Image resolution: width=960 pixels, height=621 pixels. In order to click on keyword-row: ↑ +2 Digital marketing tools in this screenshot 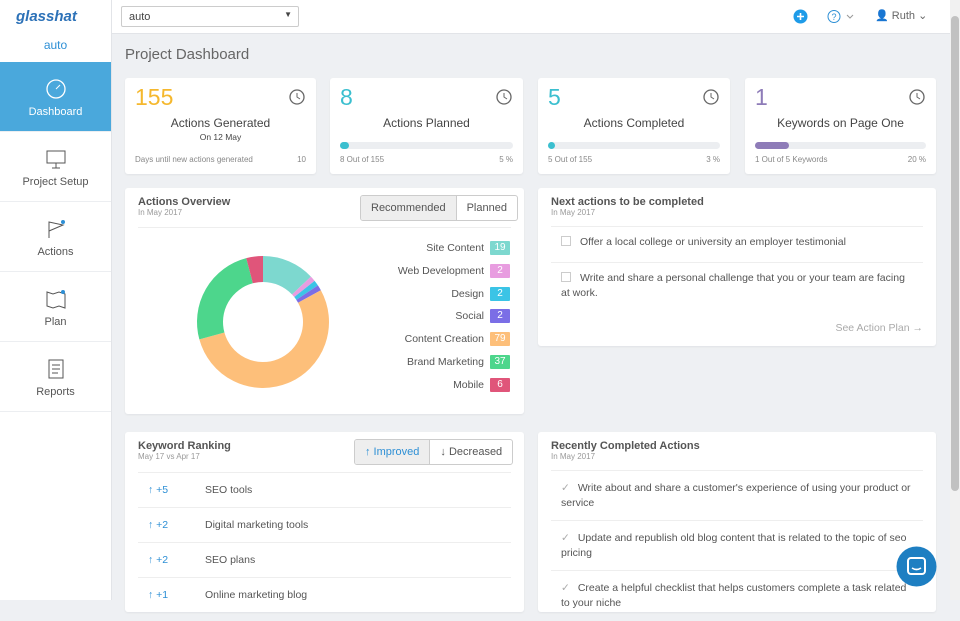, I will do `click(324, 525)`.